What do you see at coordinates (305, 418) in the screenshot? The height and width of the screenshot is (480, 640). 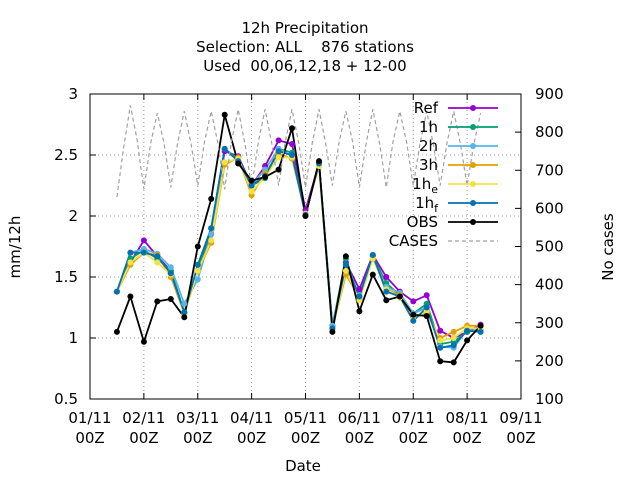 I see `x-tick-label-date: 05/11` at bounding box center [305, 418].